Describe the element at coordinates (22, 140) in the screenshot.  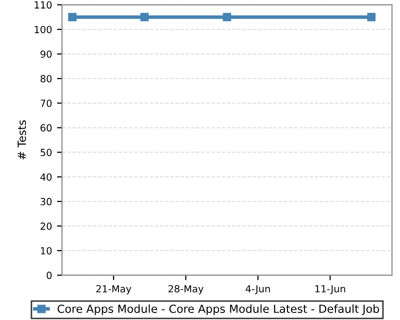
I see `y-axis-title: # Tests` at that location.